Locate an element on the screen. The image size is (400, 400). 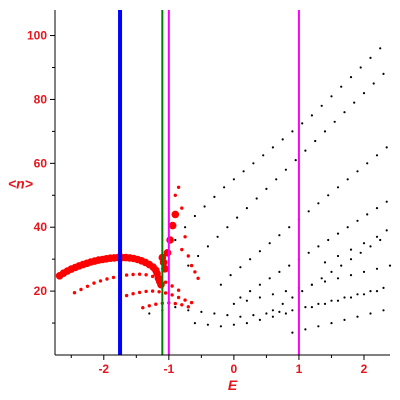
y-tick-label: 20 is located at coordinates (41, 291).